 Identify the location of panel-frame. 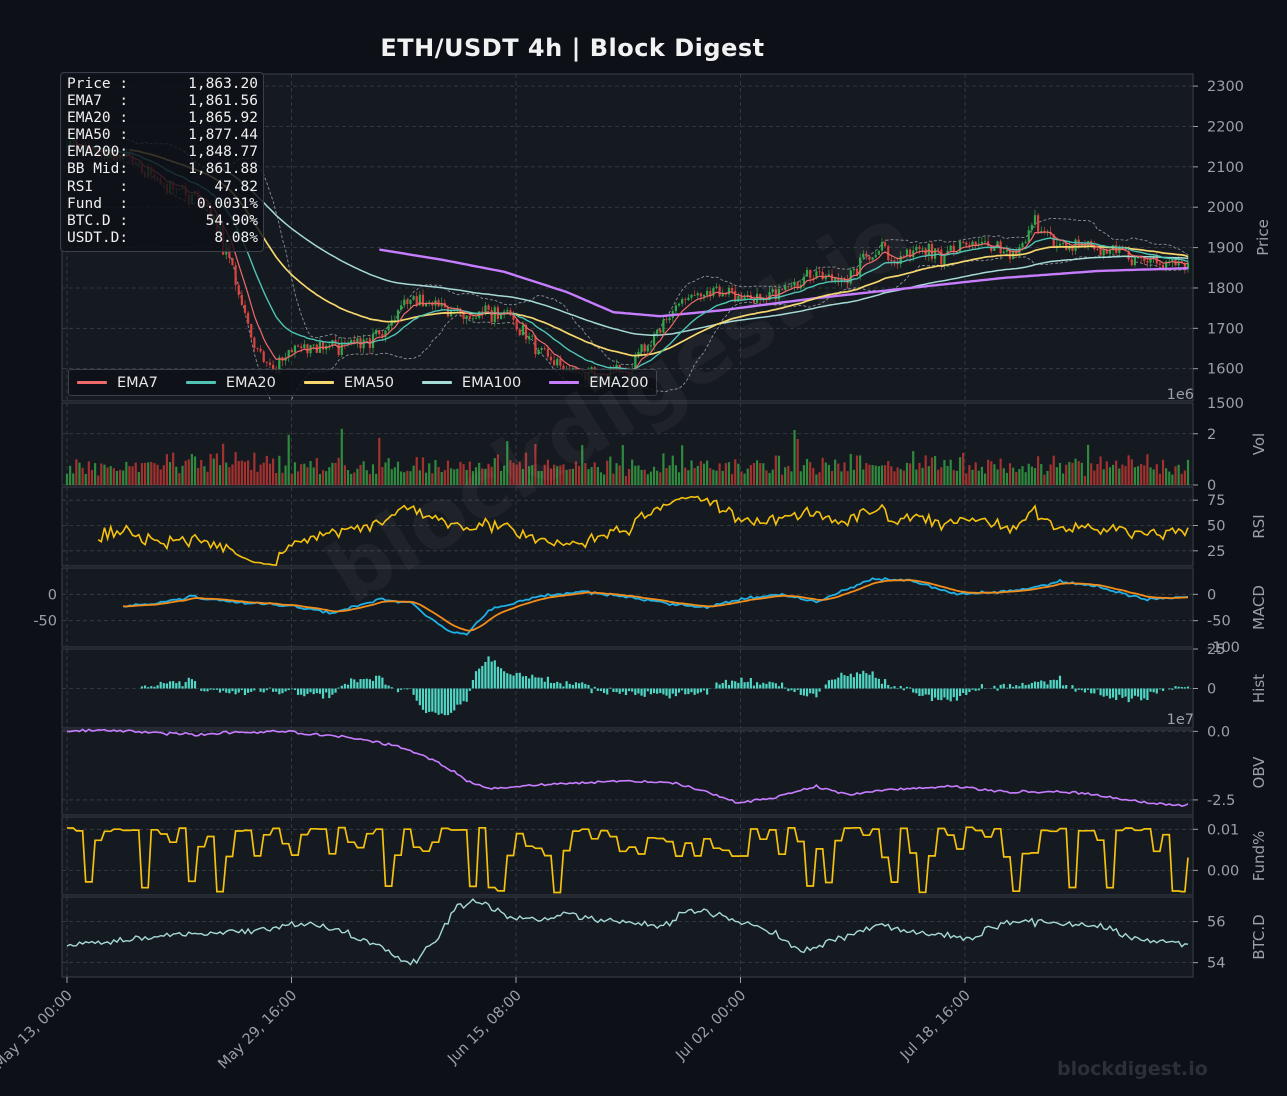
(627, 937).